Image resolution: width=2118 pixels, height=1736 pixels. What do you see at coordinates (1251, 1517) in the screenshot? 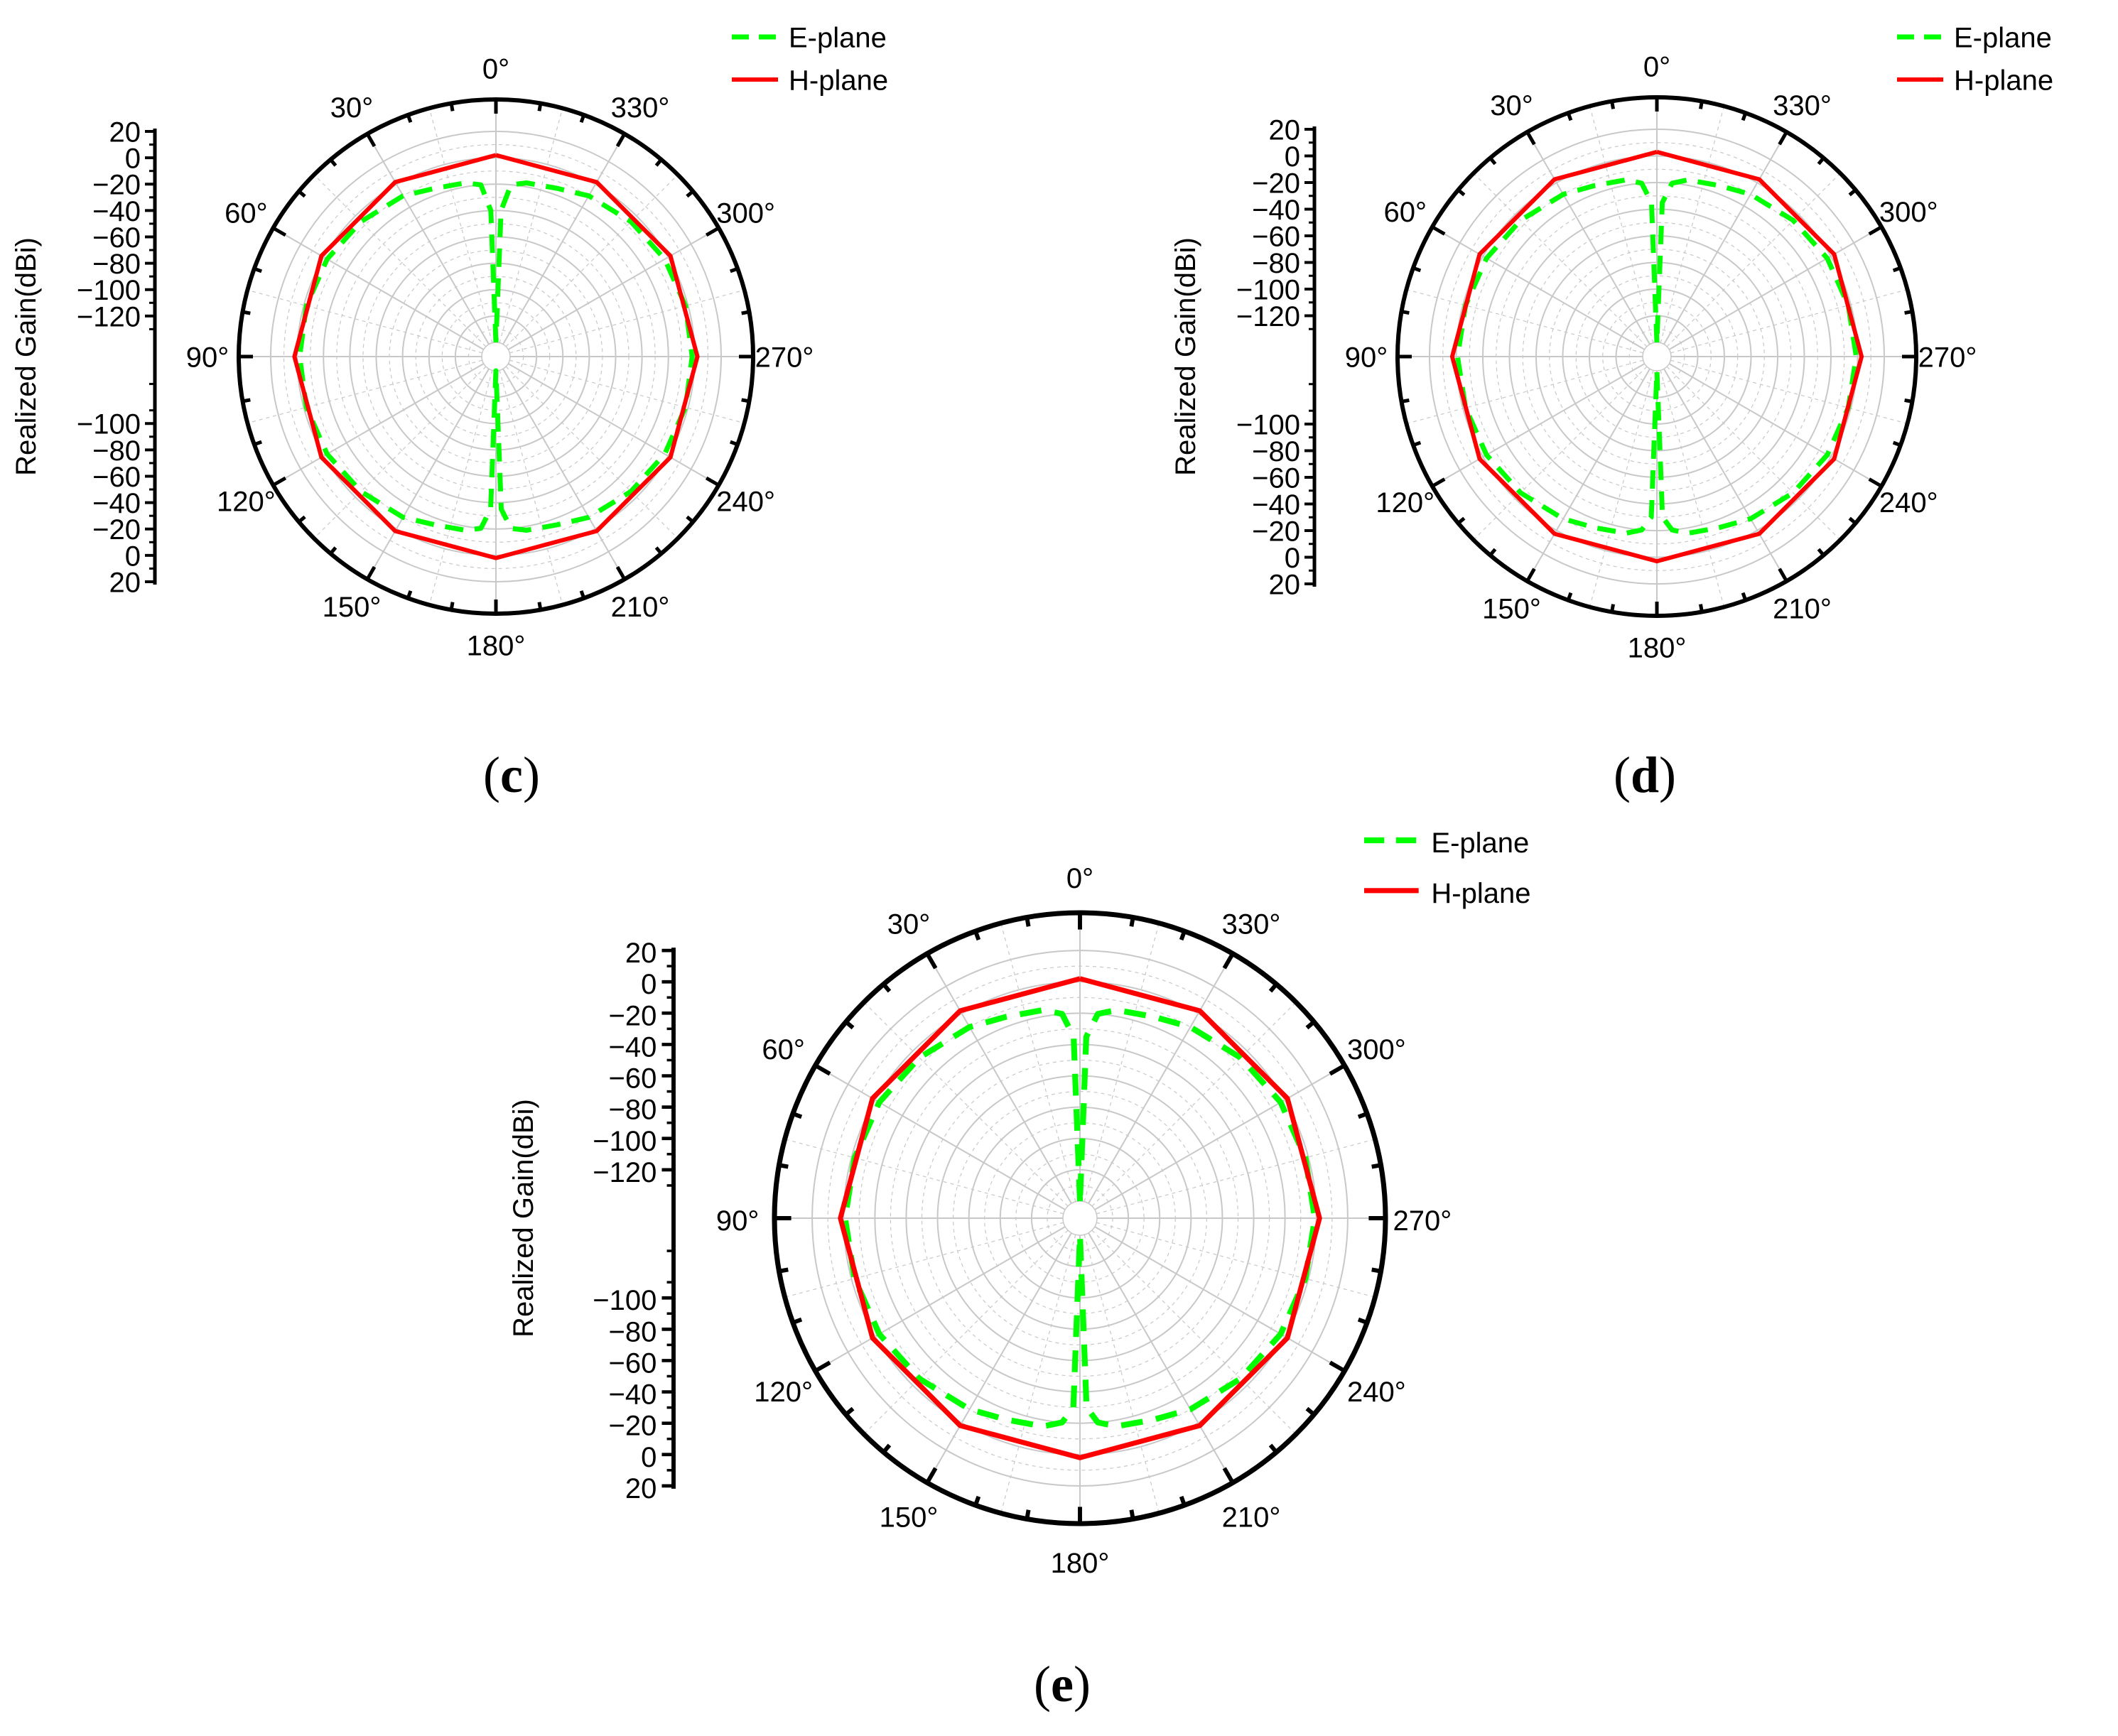
I see `angle-label: 210°` at bounding box center [1251, 1517].